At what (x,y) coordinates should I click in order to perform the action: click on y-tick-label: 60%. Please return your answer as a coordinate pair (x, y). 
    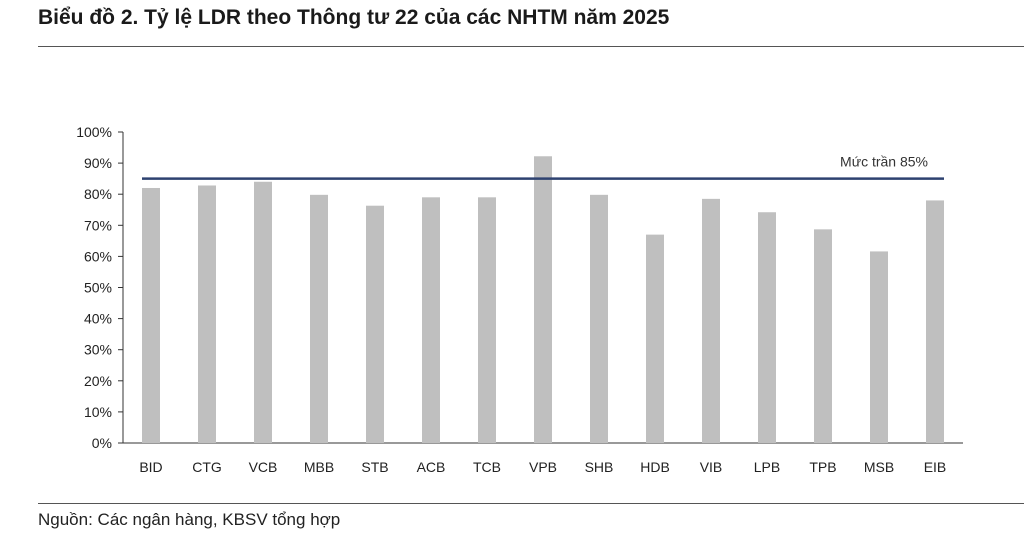
    Looking at the image, I should click on (98, 256).